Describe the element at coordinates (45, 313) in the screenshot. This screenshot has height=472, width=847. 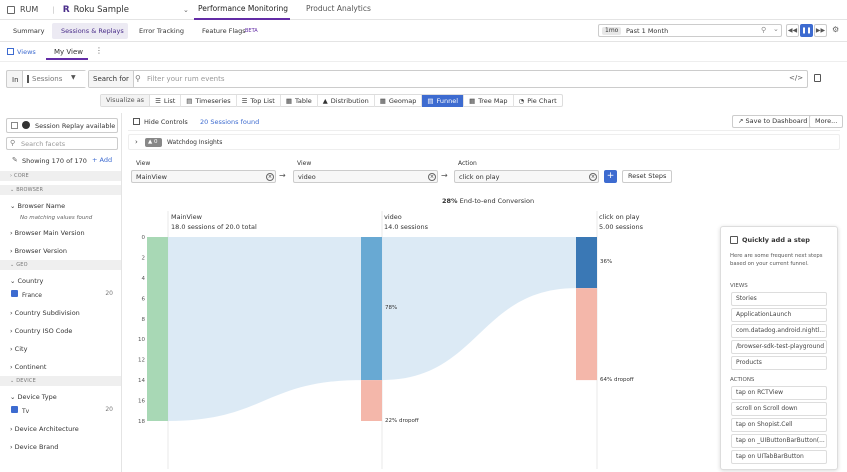
I see `facet-country-subdivision: › Country Subdivision` at that location.